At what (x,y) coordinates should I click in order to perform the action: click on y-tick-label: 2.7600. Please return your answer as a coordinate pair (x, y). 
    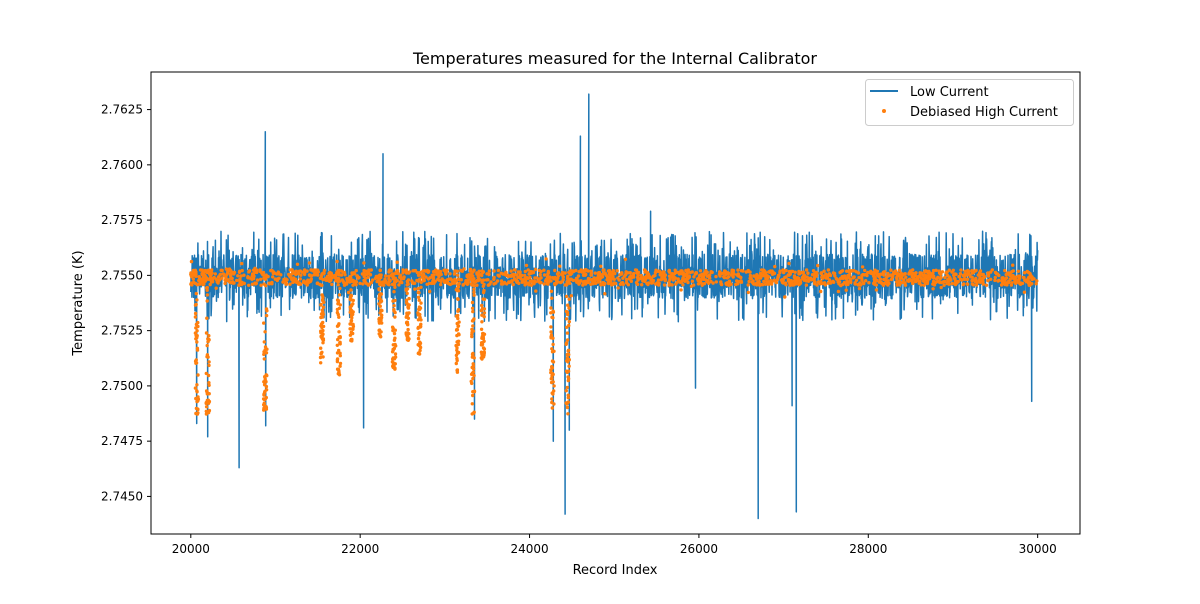
    Looking at the image, I should click on (122, 165).